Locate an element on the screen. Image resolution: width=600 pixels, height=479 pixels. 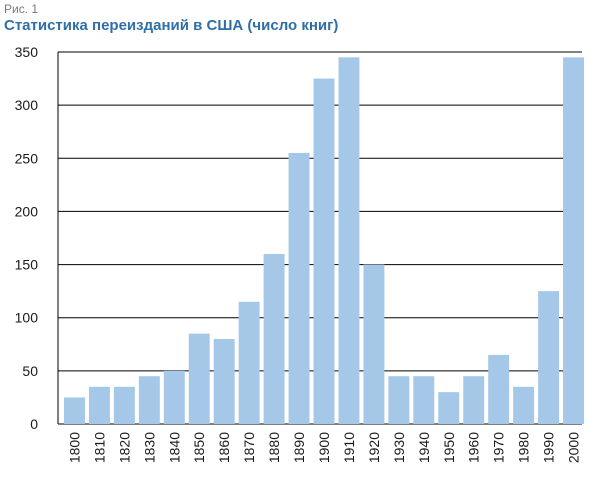
bar-1910 is located at coordinates (349, 241).